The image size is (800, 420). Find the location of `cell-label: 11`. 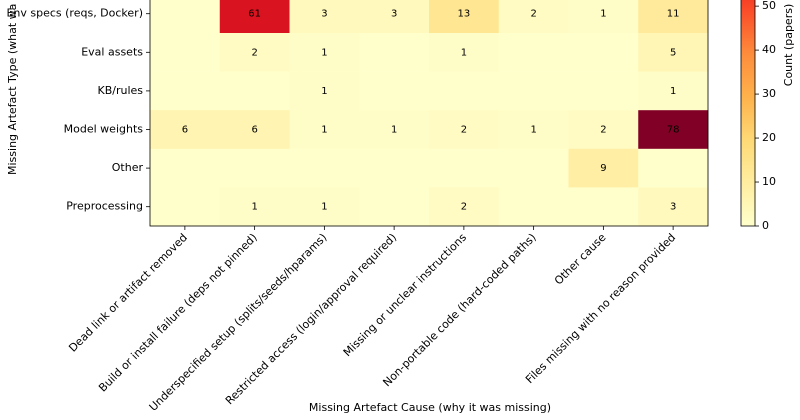

cell-label: 11 is located at coordinates (673, 14).